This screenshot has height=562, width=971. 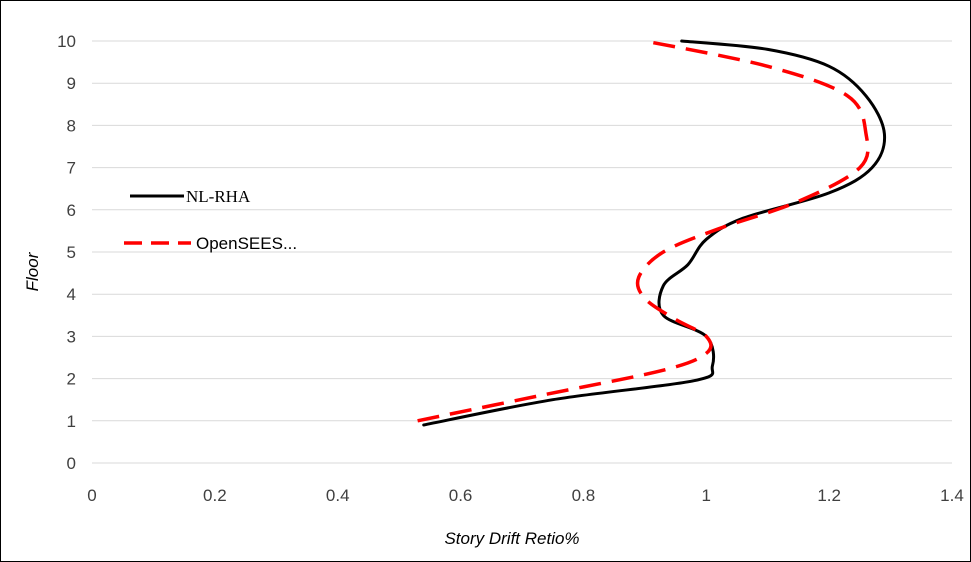 I want to click on y-tick-label: 5, so click(x=71, y=252).